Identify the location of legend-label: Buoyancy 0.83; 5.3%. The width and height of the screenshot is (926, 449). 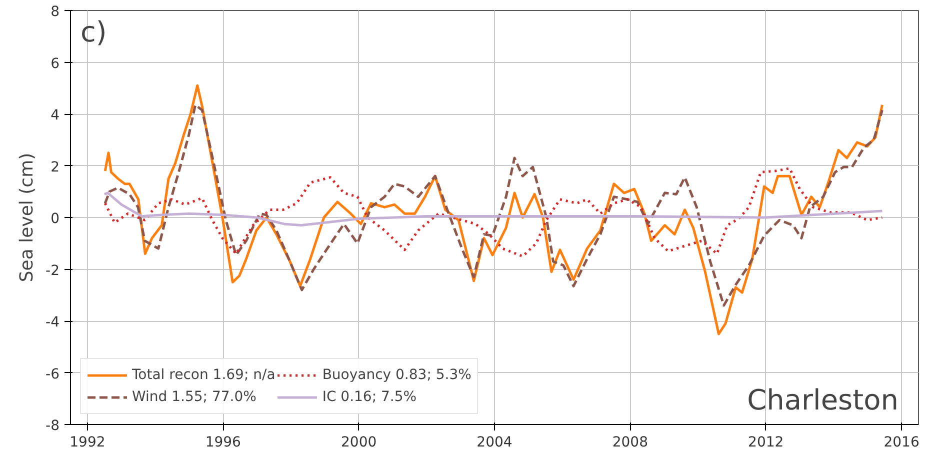
(397, 375).